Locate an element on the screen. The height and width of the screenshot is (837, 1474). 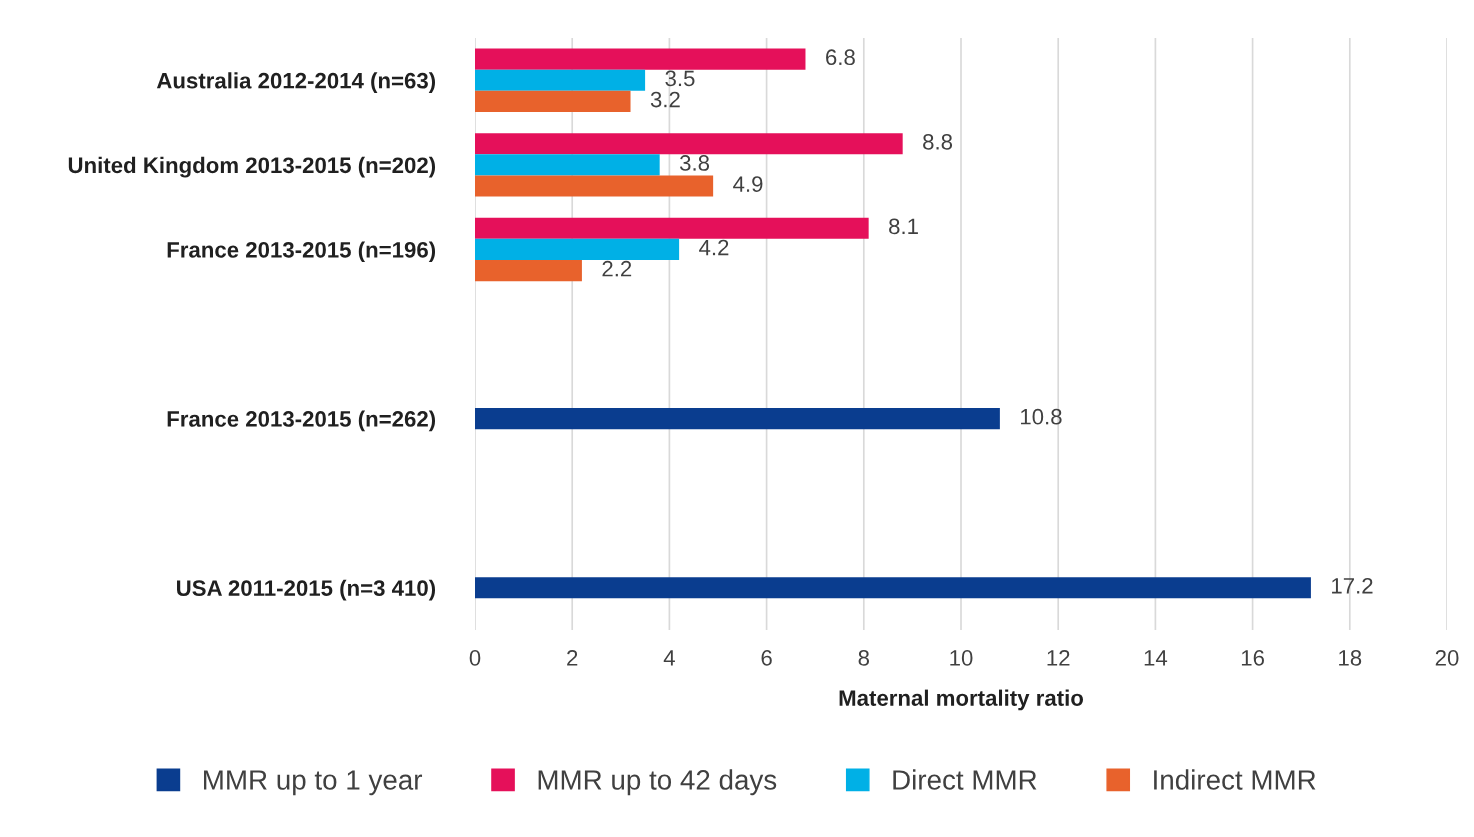
x-tick-label: 2 is located at coordinates (572, 658).